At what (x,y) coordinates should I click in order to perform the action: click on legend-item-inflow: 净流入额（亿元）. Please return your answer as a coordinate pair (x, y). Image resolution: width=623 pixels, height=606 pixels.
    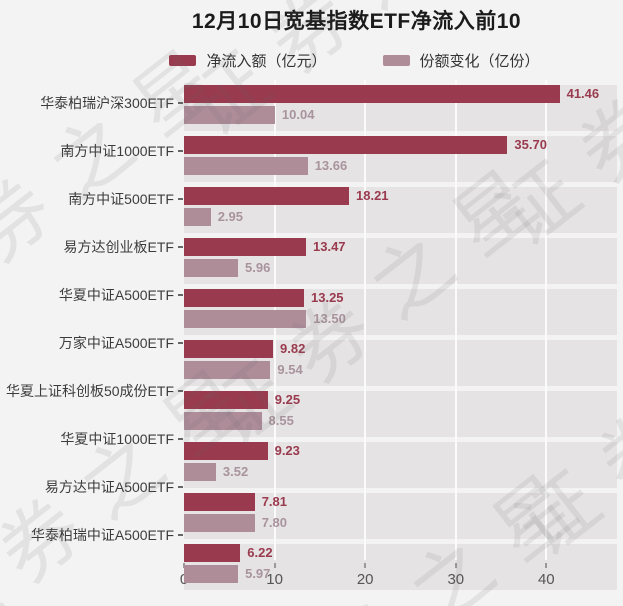
    Looking at the image, I should click on (248, 60).